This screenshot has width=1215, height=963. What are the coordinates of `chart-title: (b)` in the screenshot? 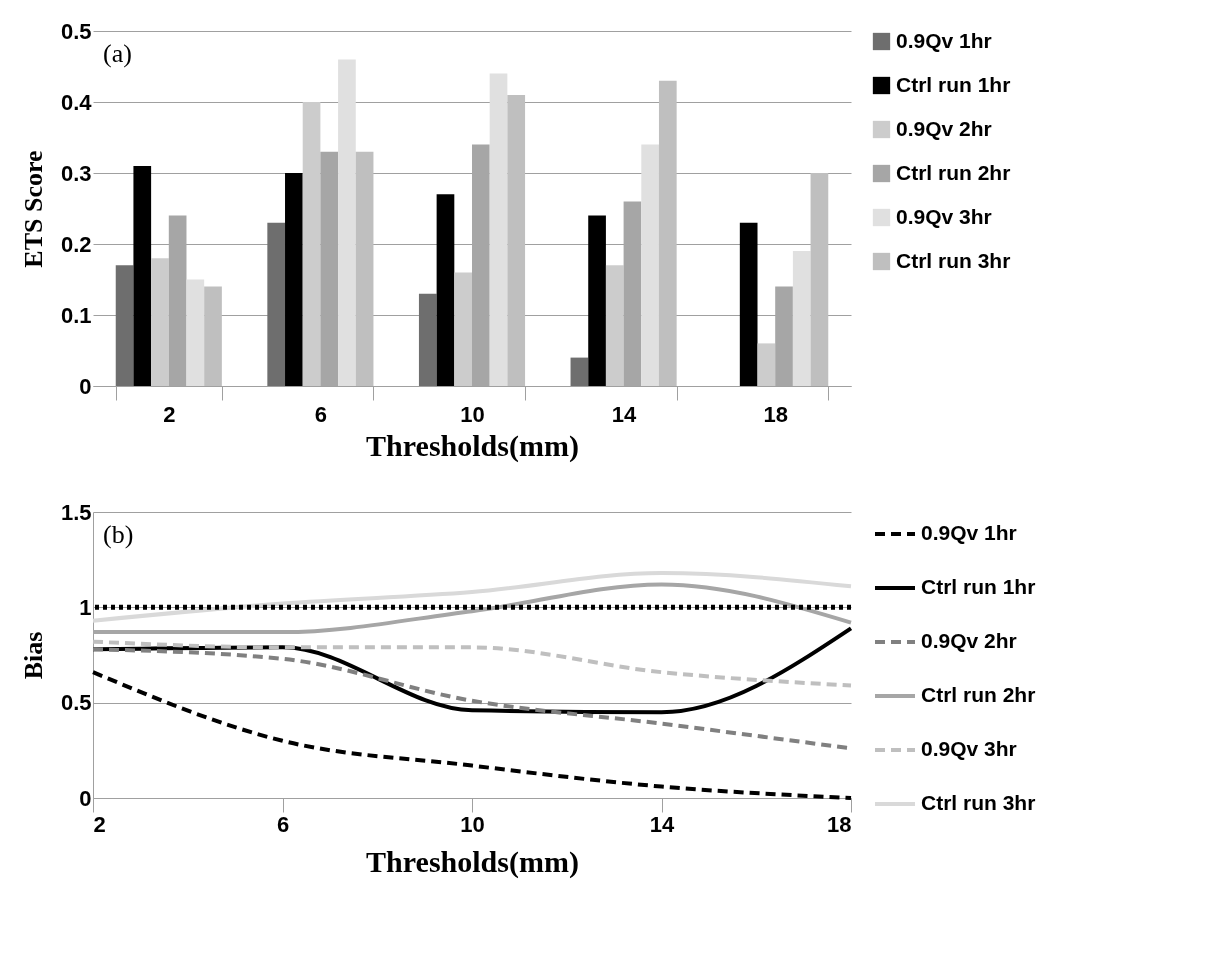 It's located at (118, 534).